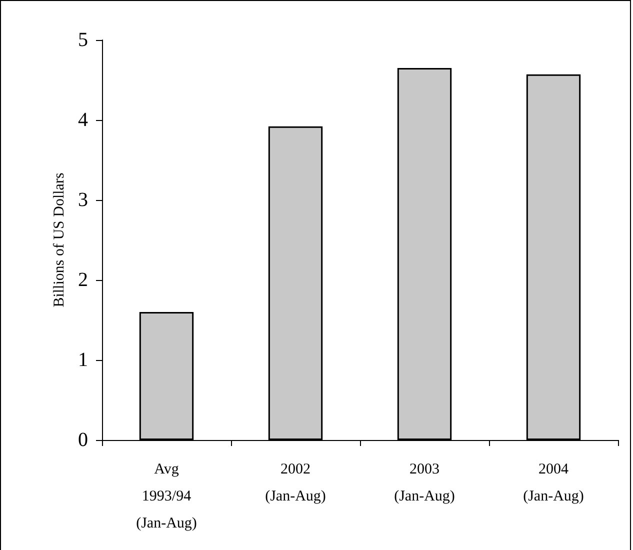 The height and width of the screenshot is (550, 633). What do you see at coordinates (60, 240) in the screenshot?
I see `y-axis-title: Billions of US Dollars` at bounding box center [60, 240].